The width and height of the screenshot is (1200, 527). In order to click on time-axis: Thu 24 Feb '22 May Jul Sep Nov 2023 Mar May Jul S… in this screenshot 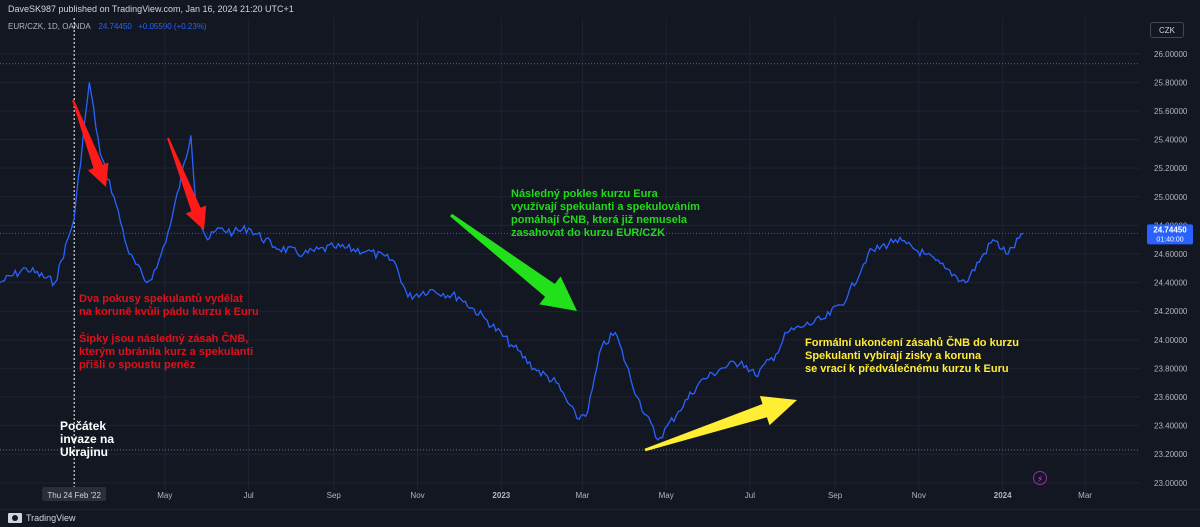, I will do `click(567, 494)`.